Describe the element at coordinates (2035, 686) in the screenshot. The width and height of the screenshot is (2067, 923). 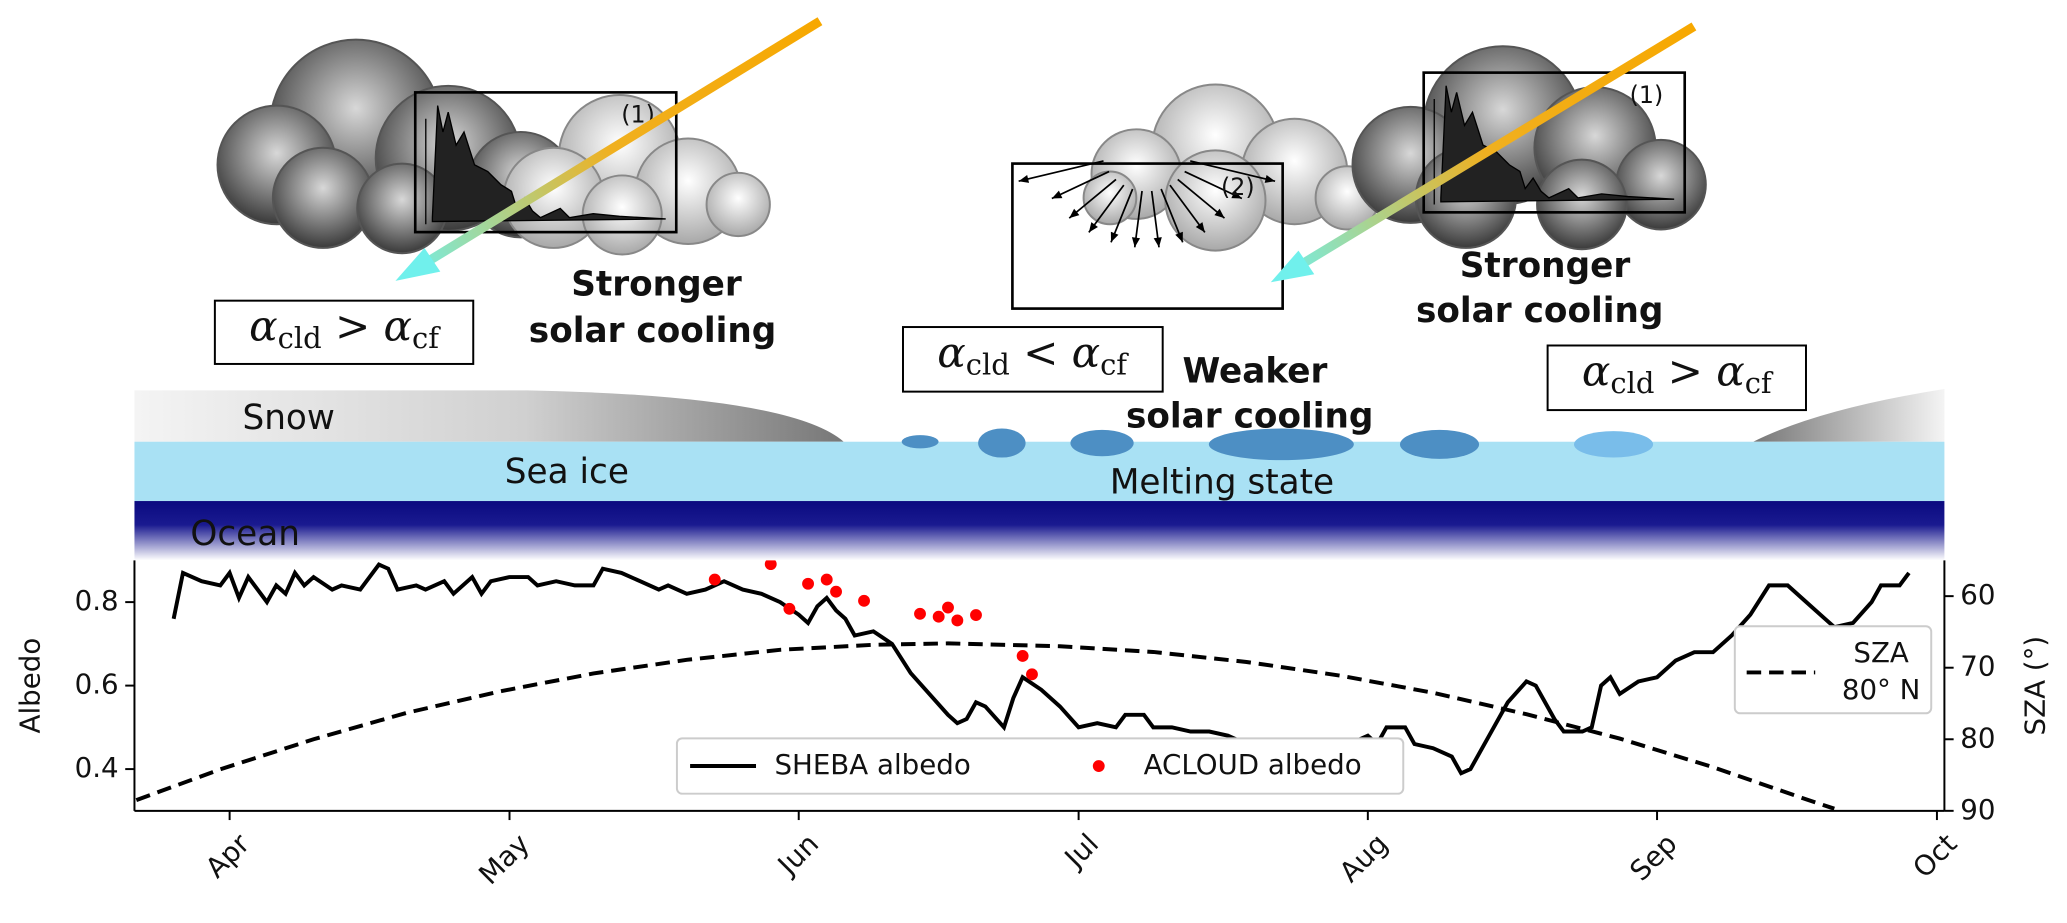
I see `y2-axis-label: SZA (°)` at that location.